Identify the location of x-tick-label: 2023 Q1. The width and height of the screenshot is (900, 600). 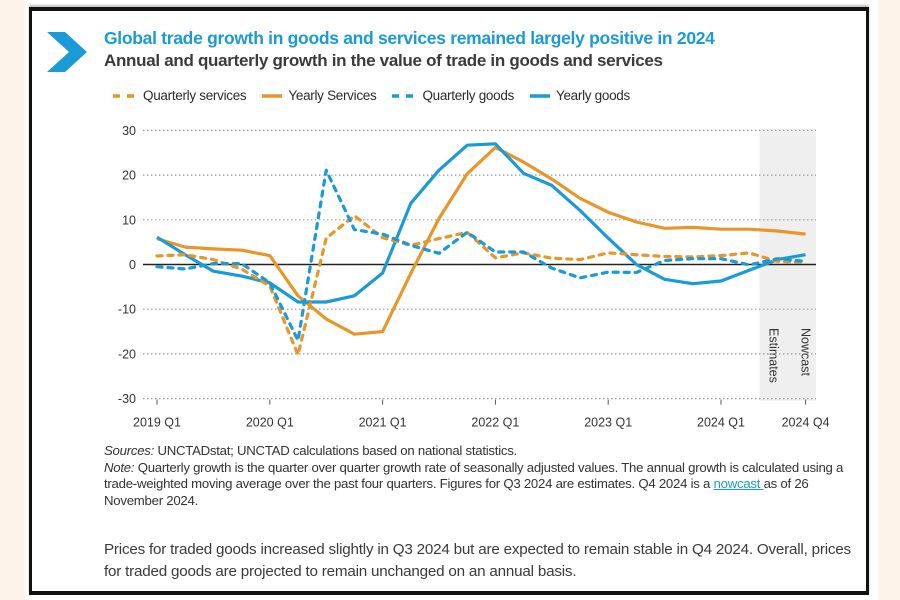
(608, 423).